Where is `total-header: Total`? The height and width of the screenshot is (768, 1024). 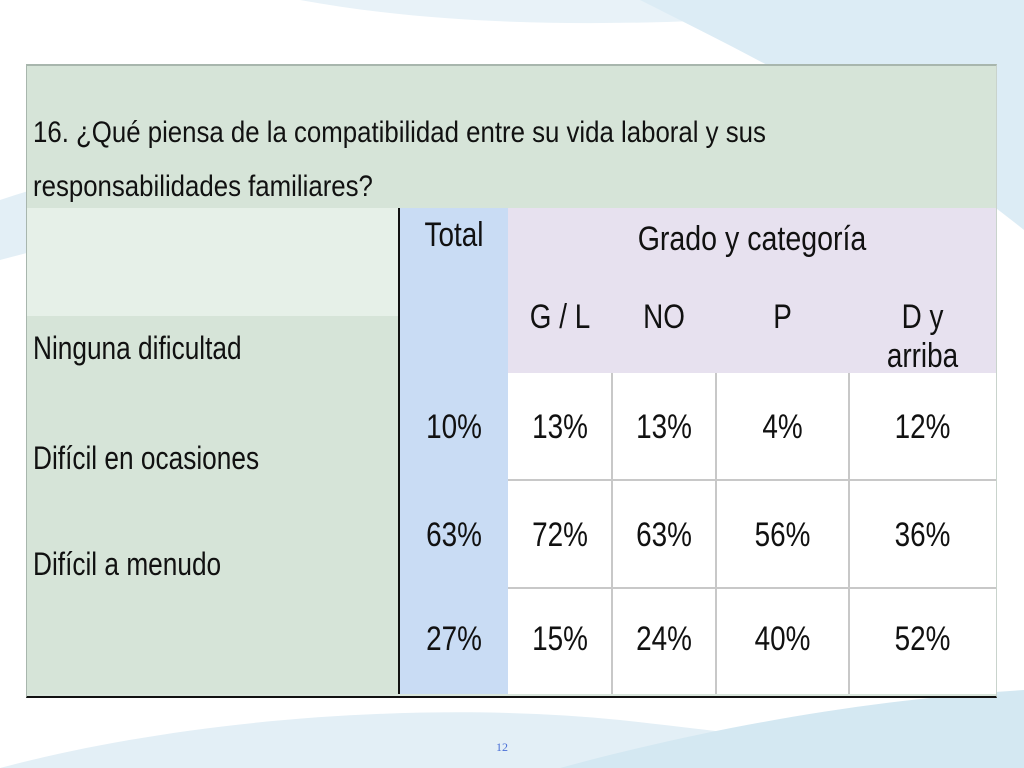 total-header: Total is located at coordinates (454, 235).